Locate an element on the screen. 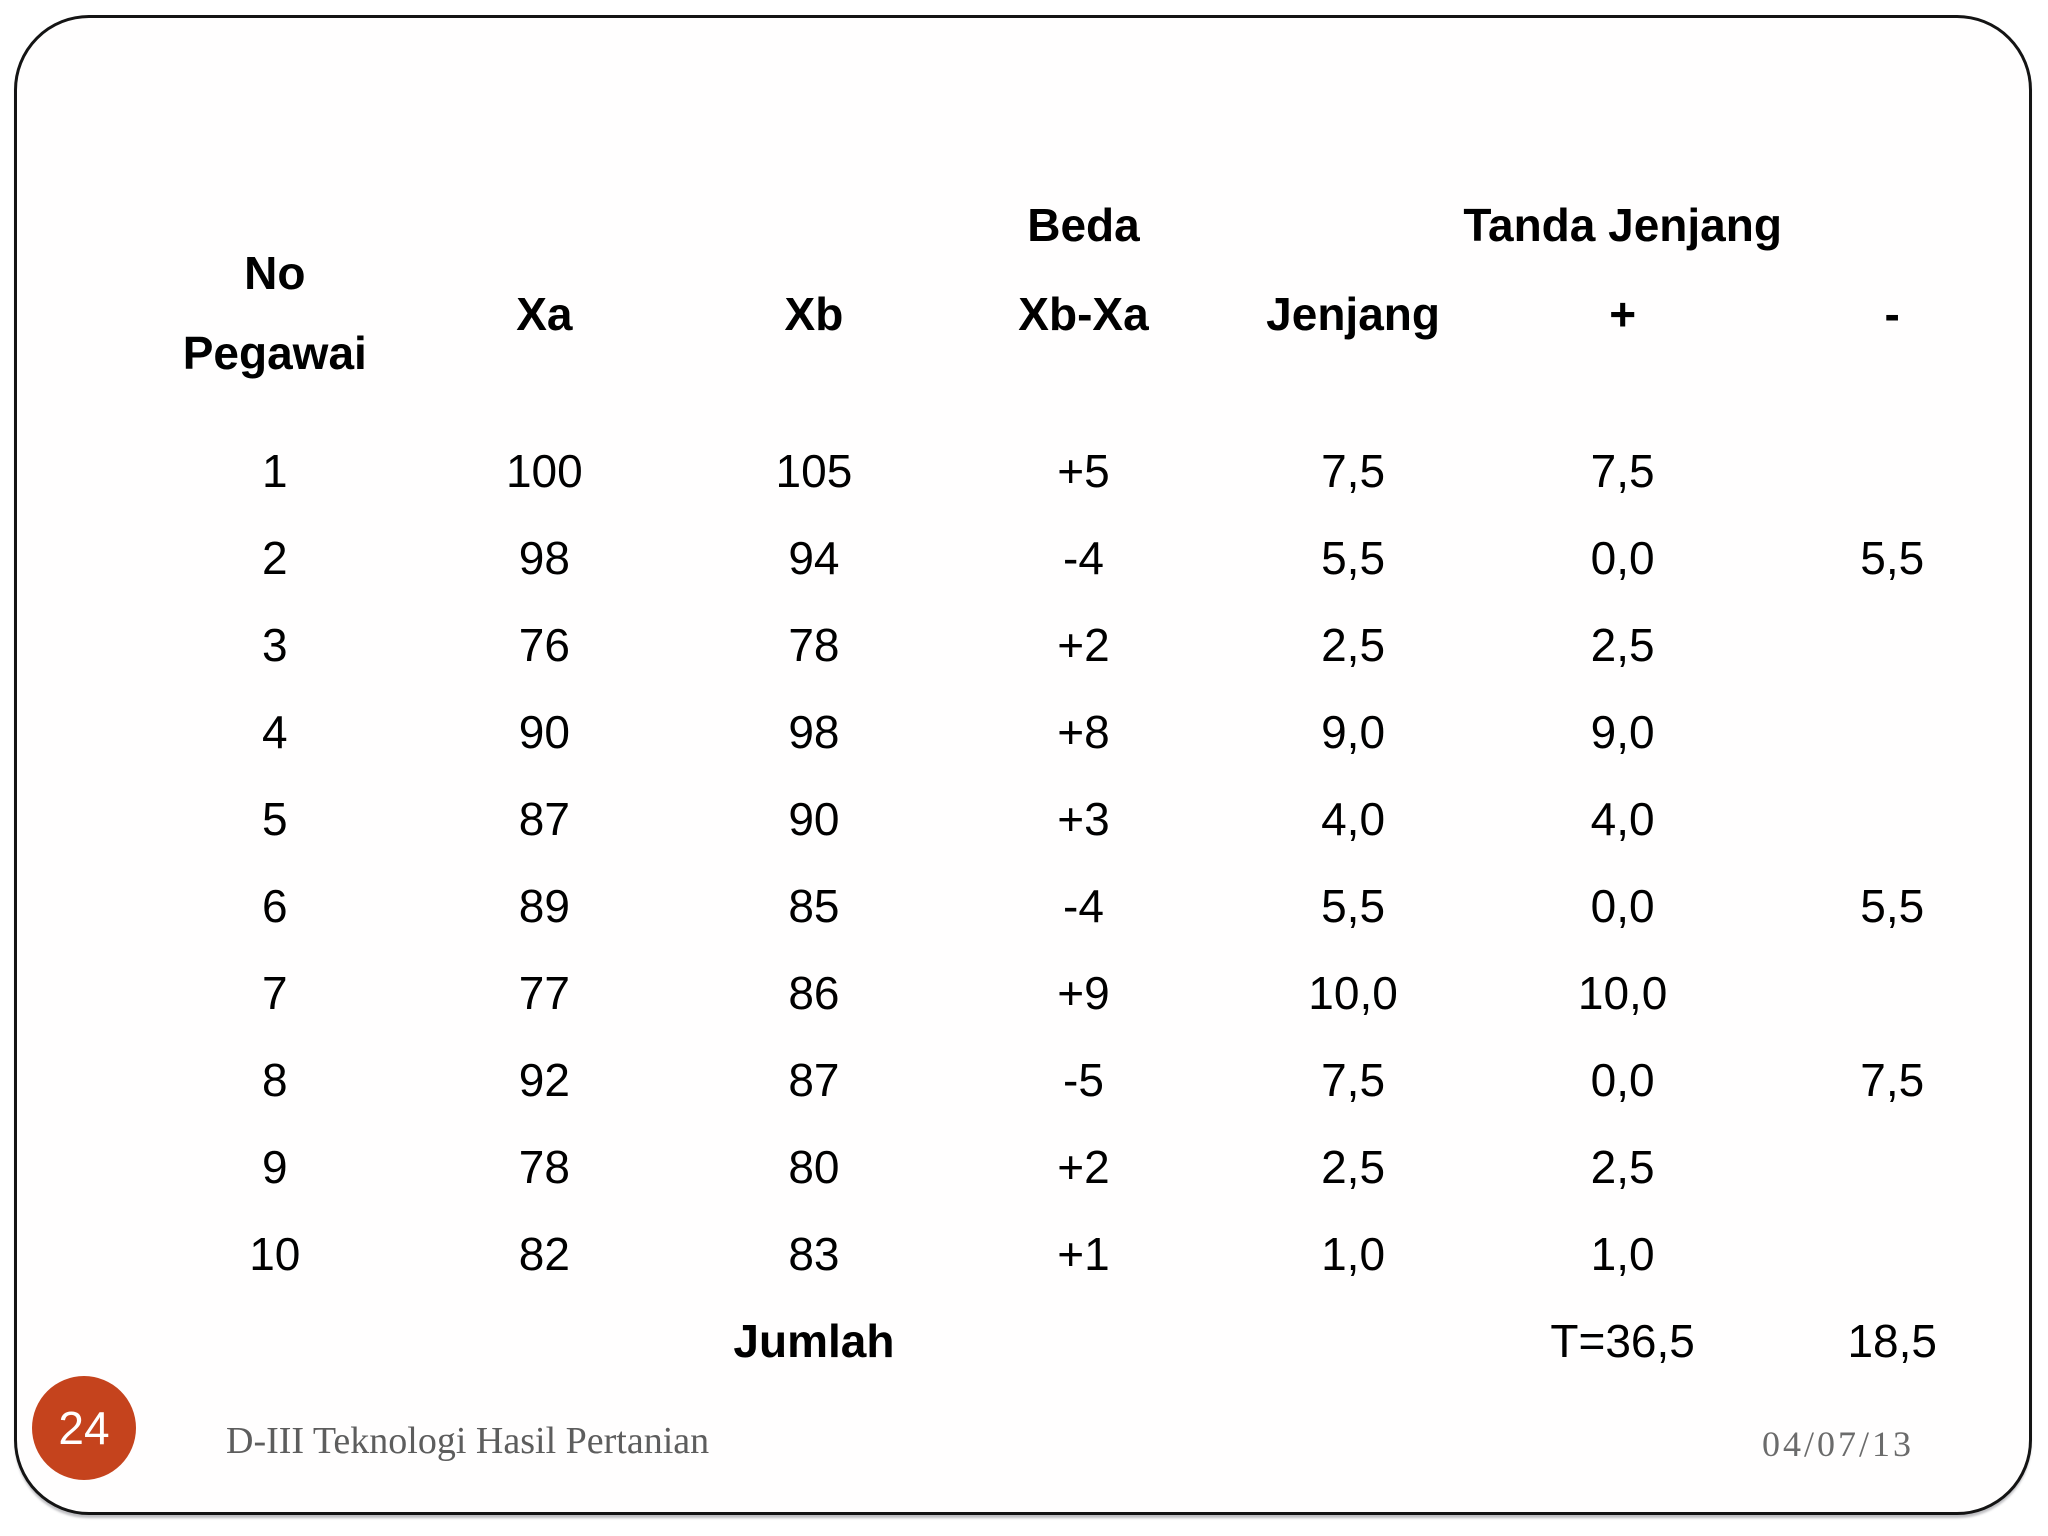  cell-no: 2 is located at coordinates (274, 558).